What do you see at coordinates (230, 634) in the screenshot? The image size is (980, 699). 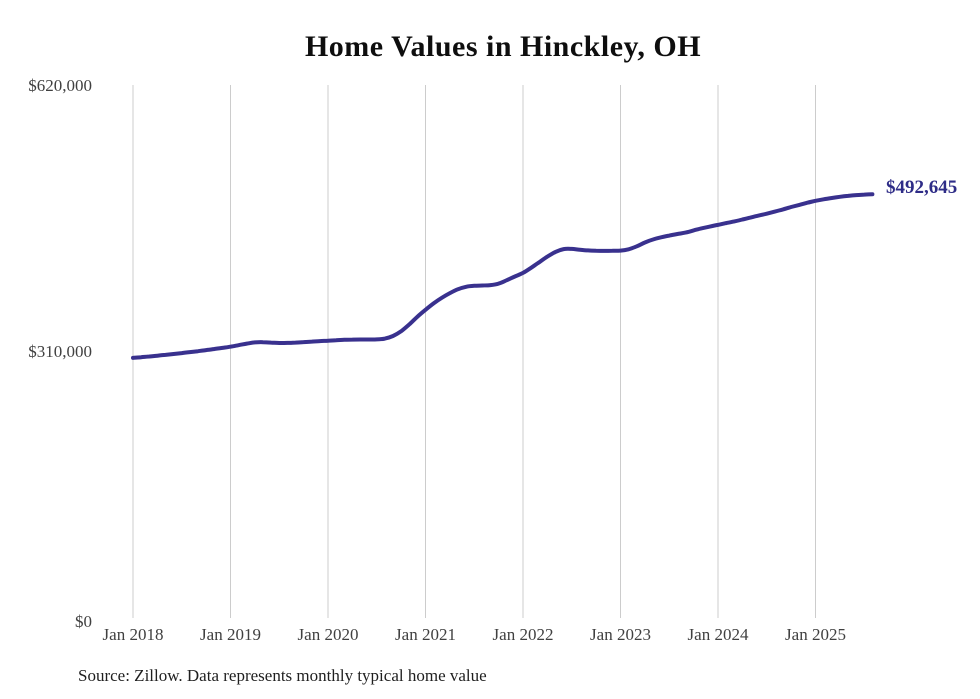 I see `x-axis-tick-label: Jan 2019` at bounding box center [230, 634].